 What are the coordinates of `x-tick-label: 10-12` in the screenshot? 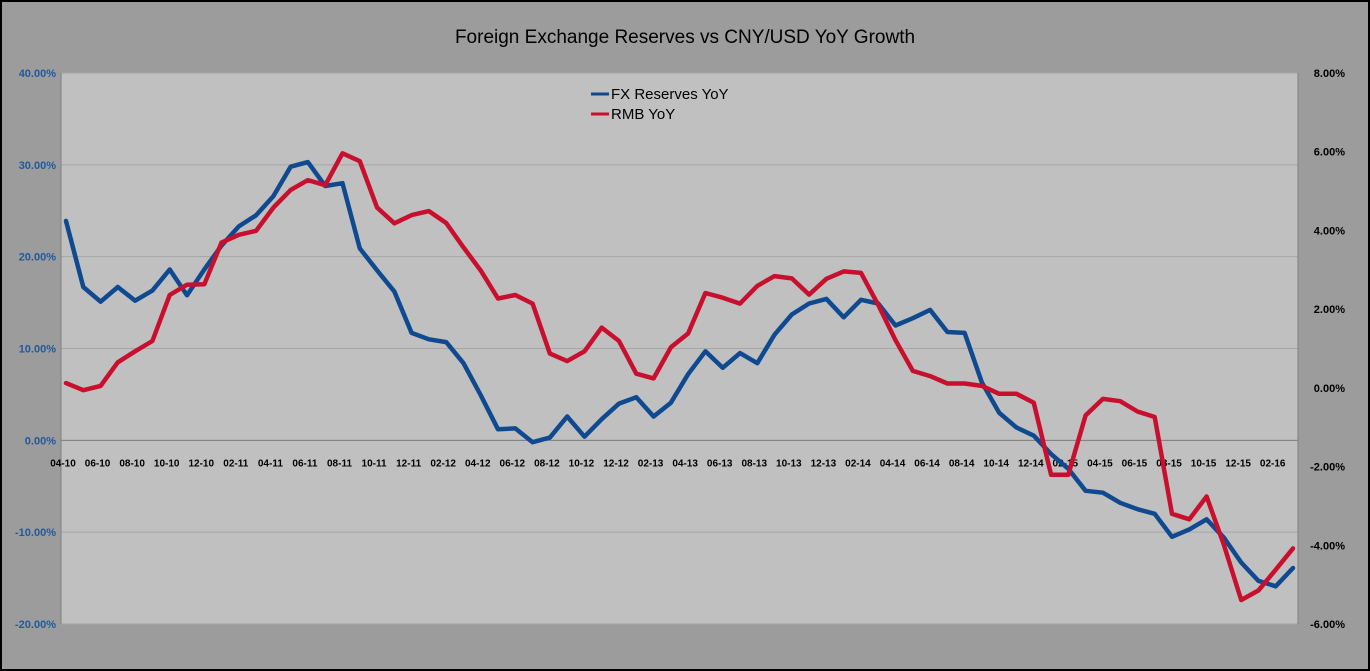 It's located at (582, 463).